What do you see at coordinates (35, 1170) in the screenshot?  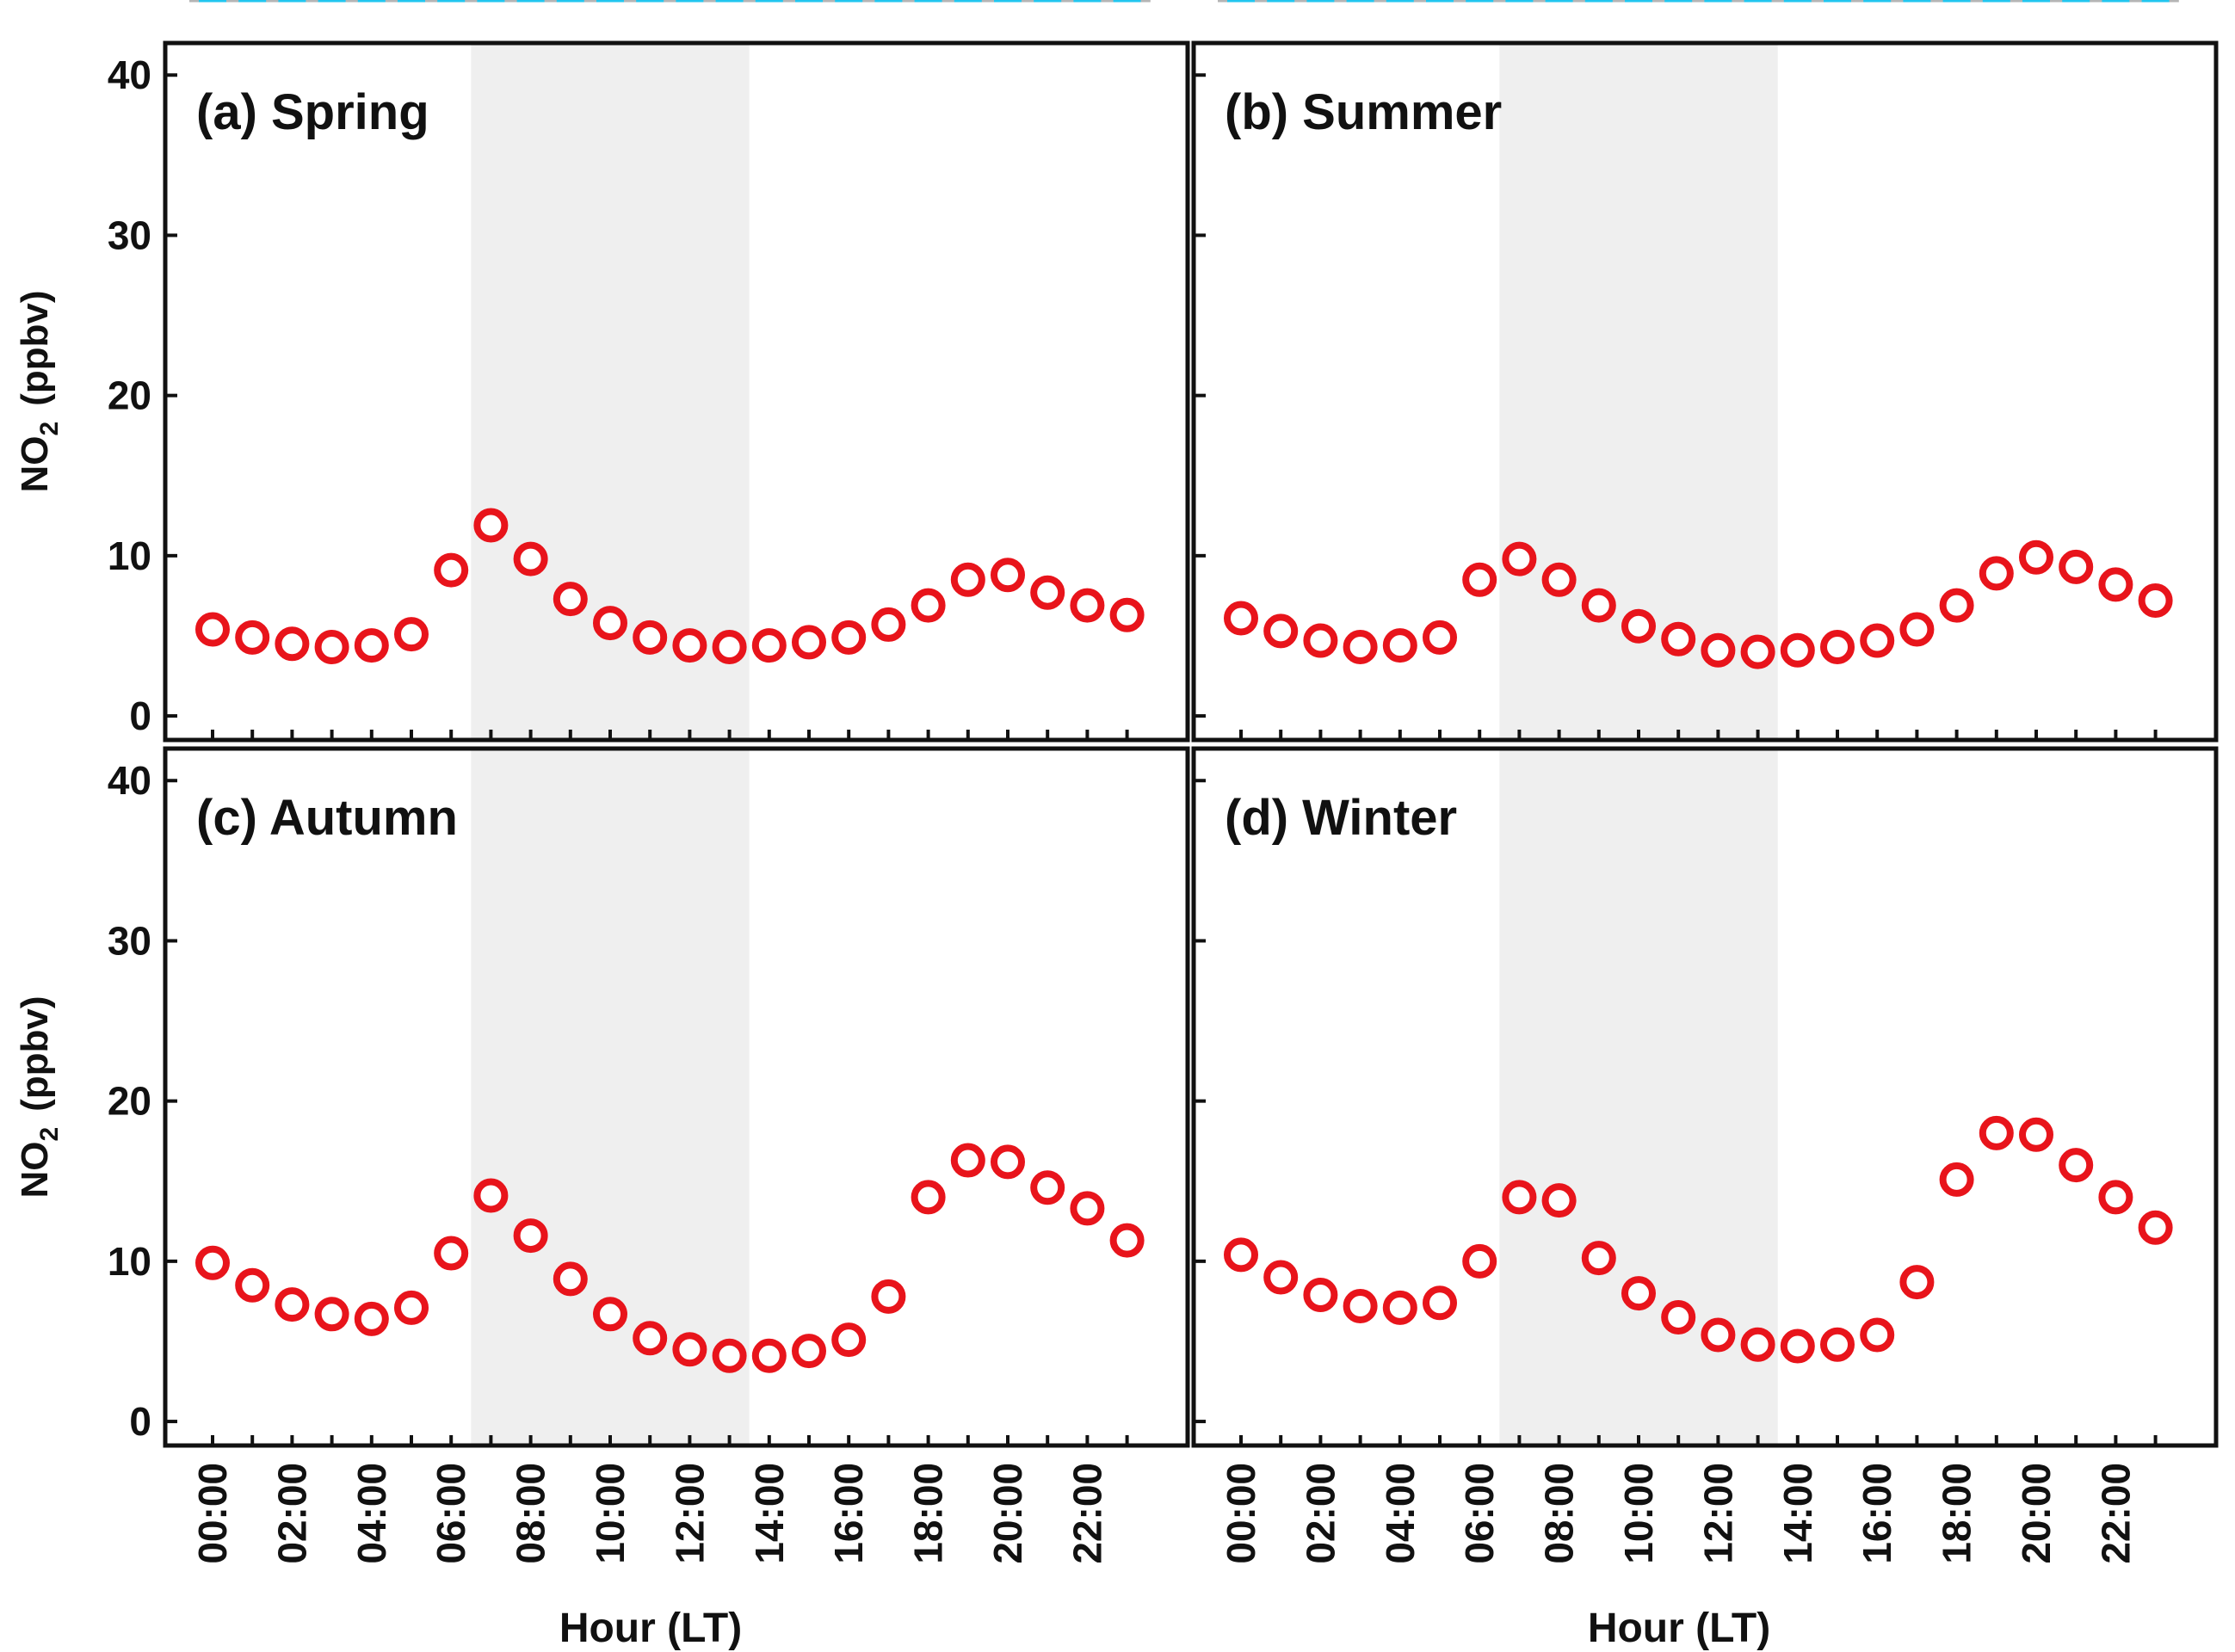 I see `y-label-species: NO` at bounding box center [35, 1170].